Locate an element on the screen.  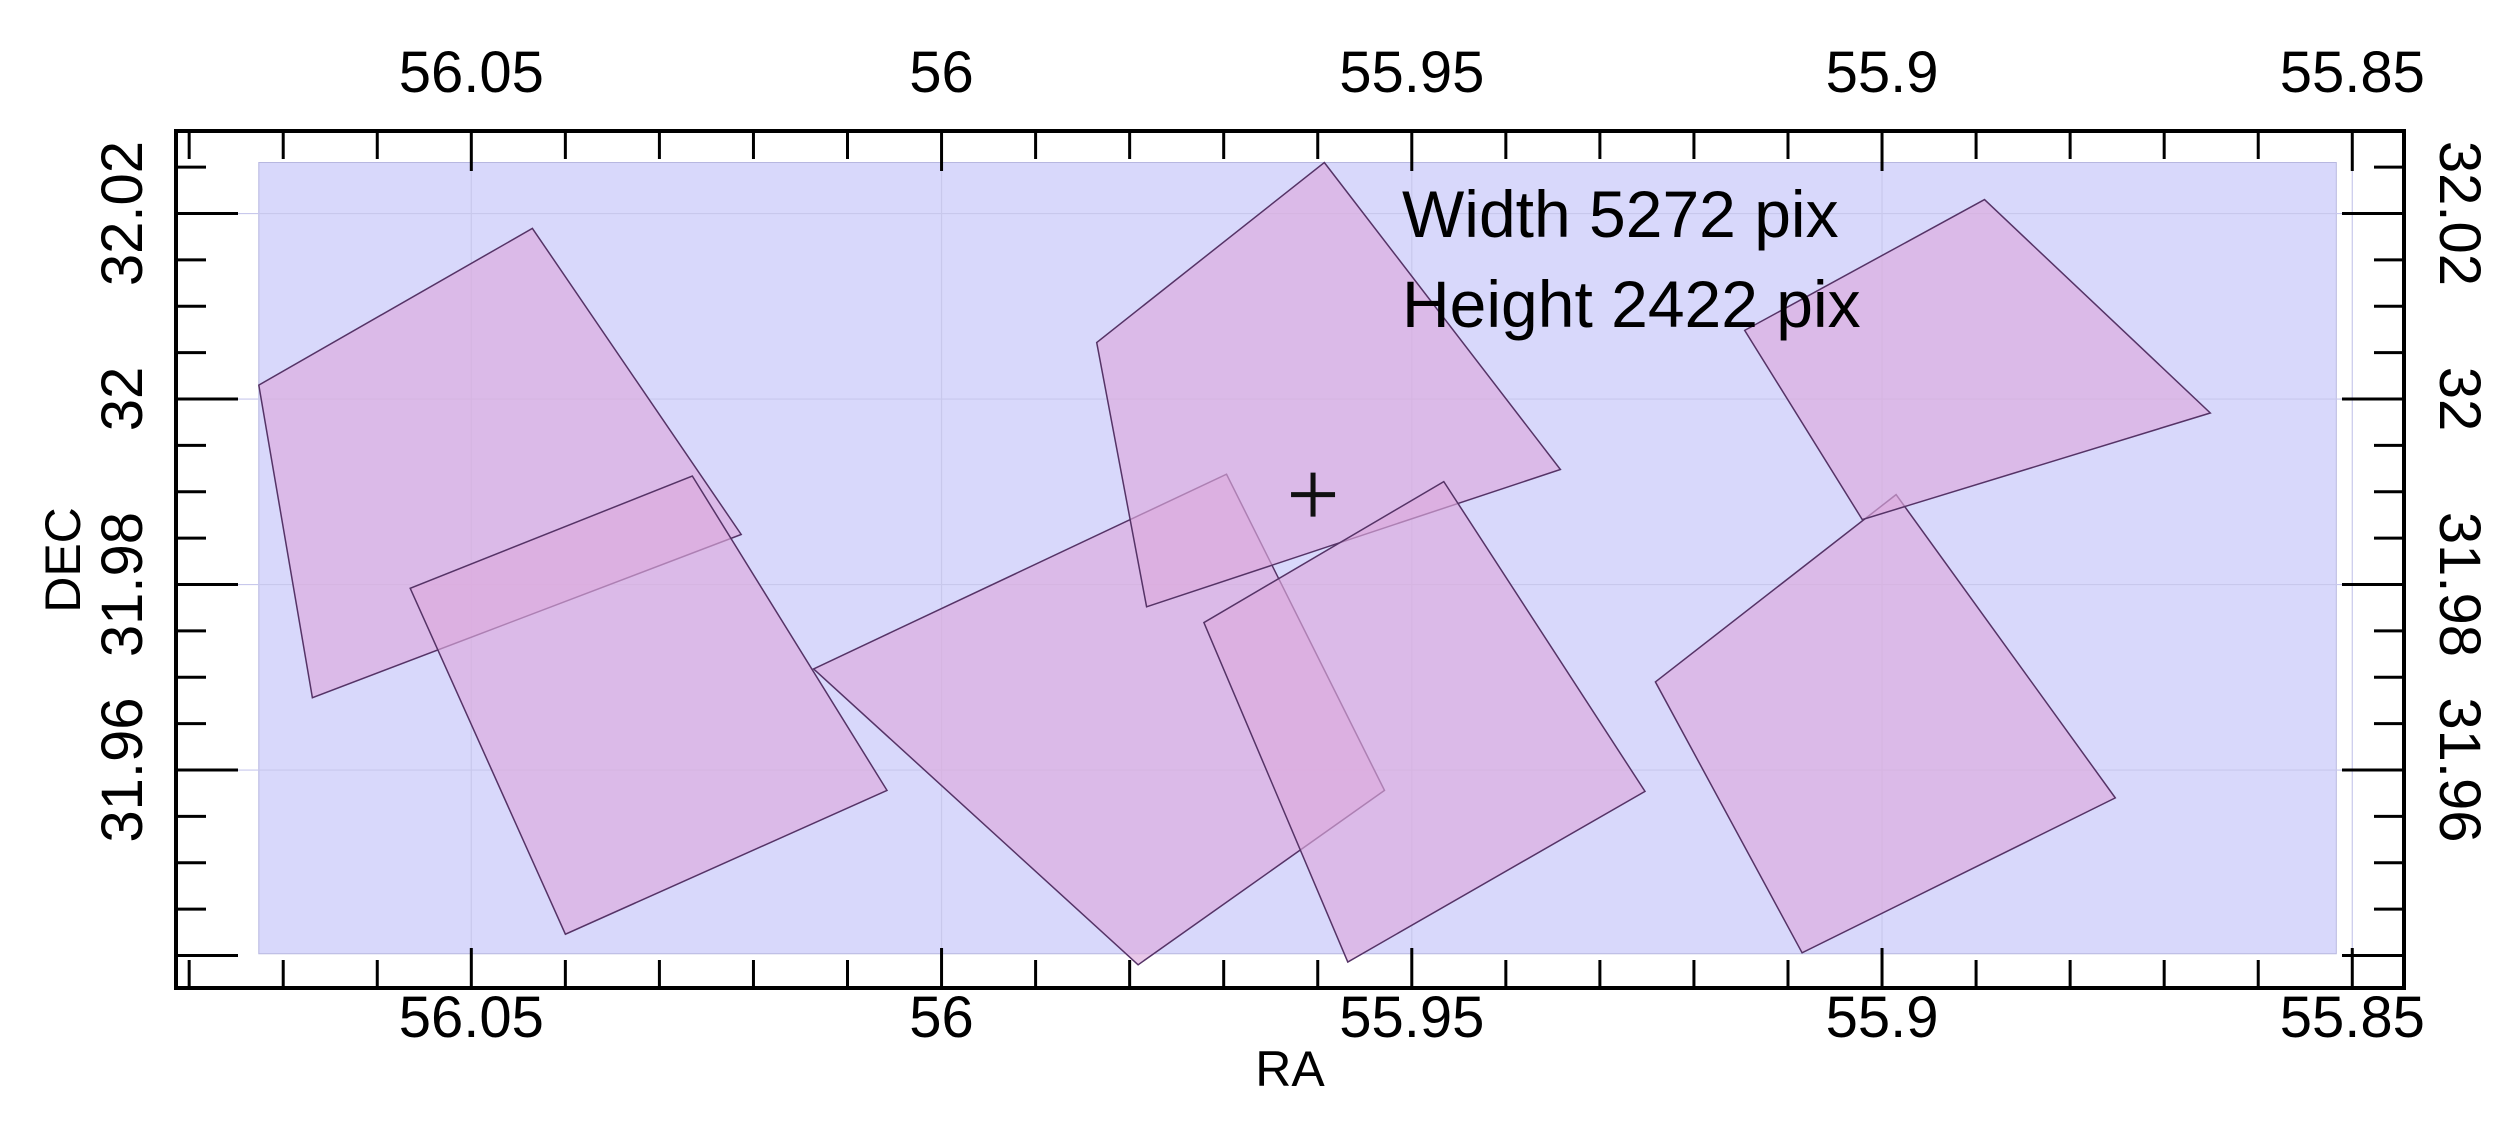
x-tick-label-bottom-2: 55.95 is located at coordinates (1411, 1017).